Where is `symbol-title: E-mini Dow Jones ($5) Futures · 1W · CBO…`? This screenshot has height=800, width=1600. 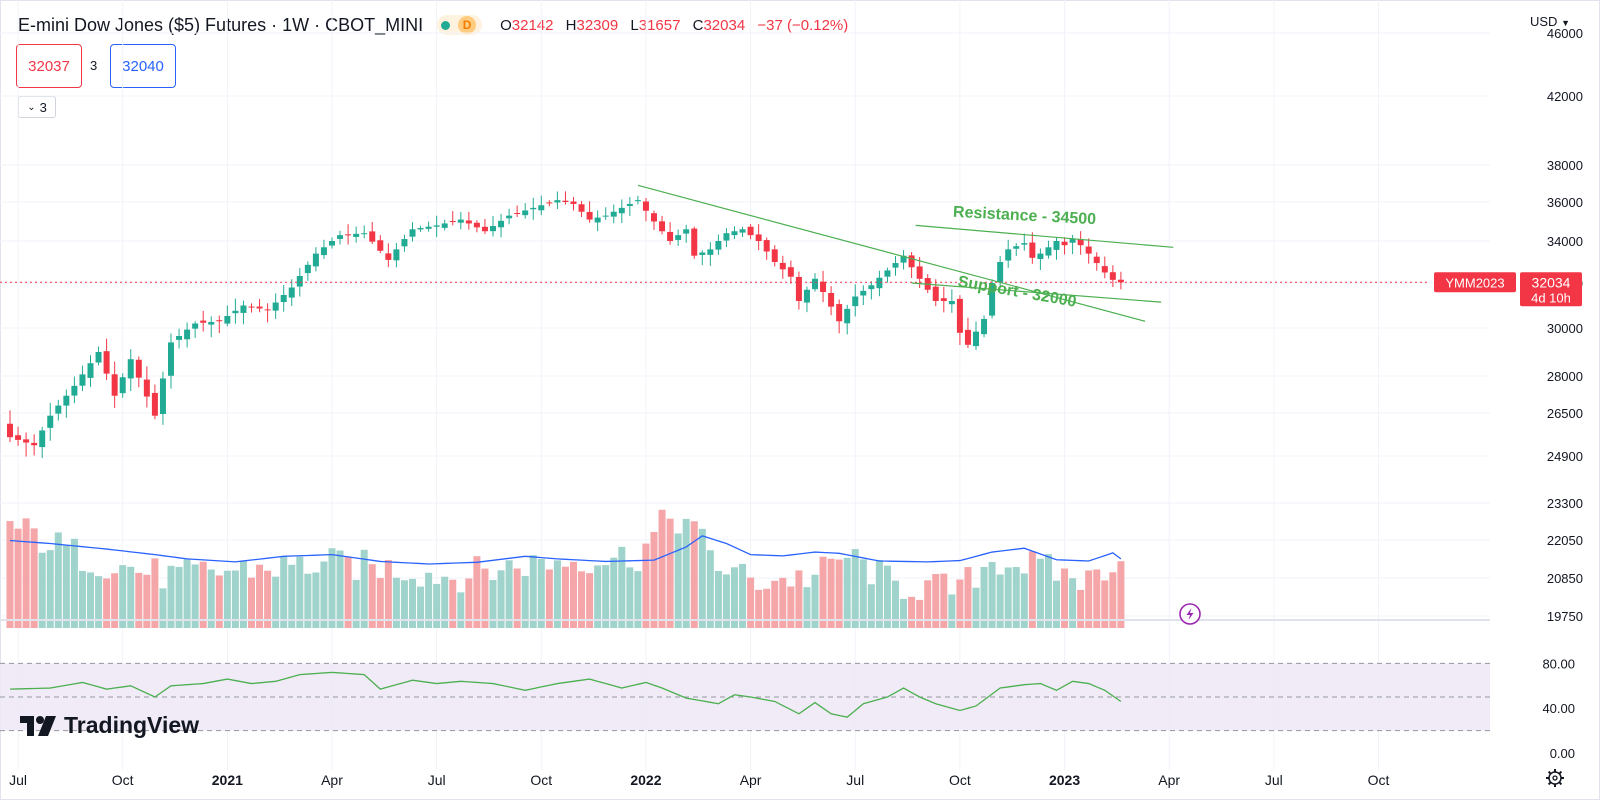 symbol-title: E-mini Dow Jones ($5) Futures · 1W · CBO… is located at coordinates (221, 24).